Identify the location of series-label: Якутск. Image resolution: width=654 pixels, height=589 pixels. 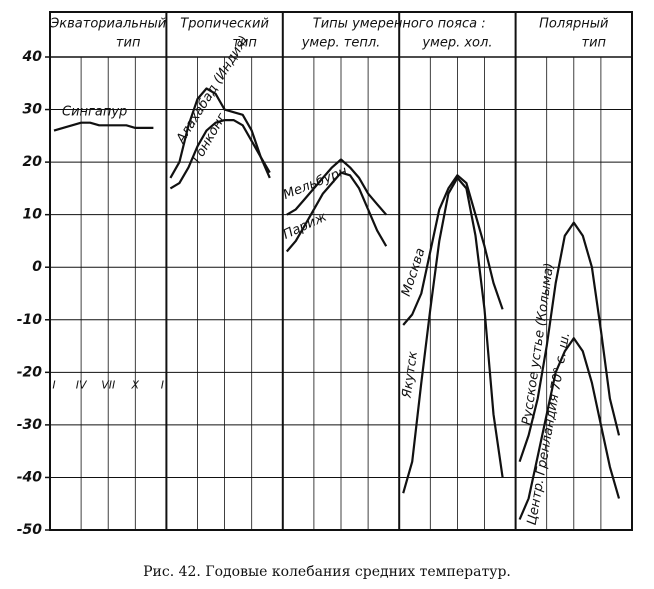
(410, 375).